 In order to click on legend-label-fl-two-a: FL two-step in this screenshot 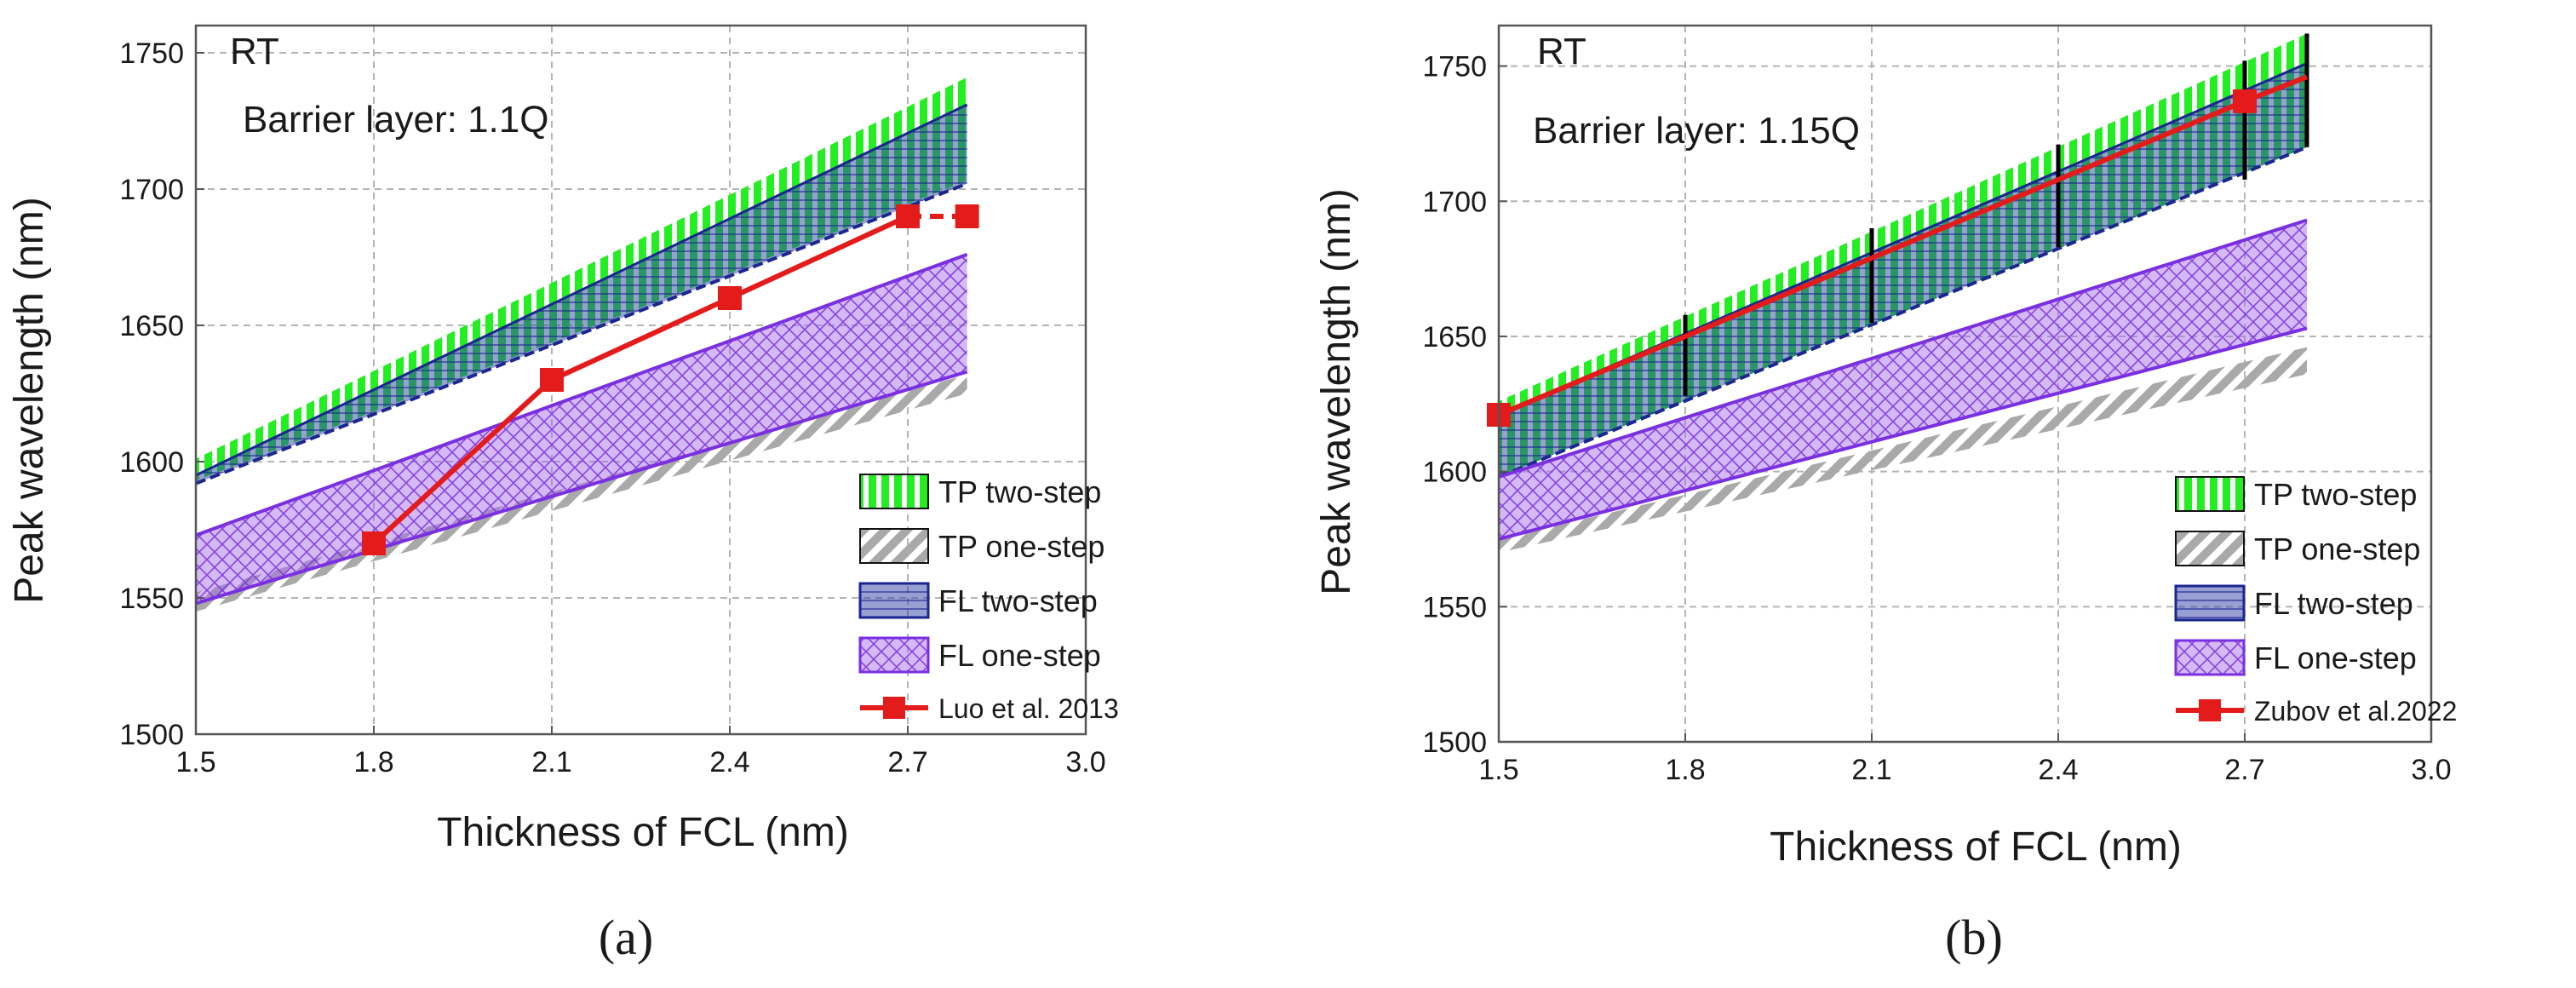, I will do `click(1018, 600)`.